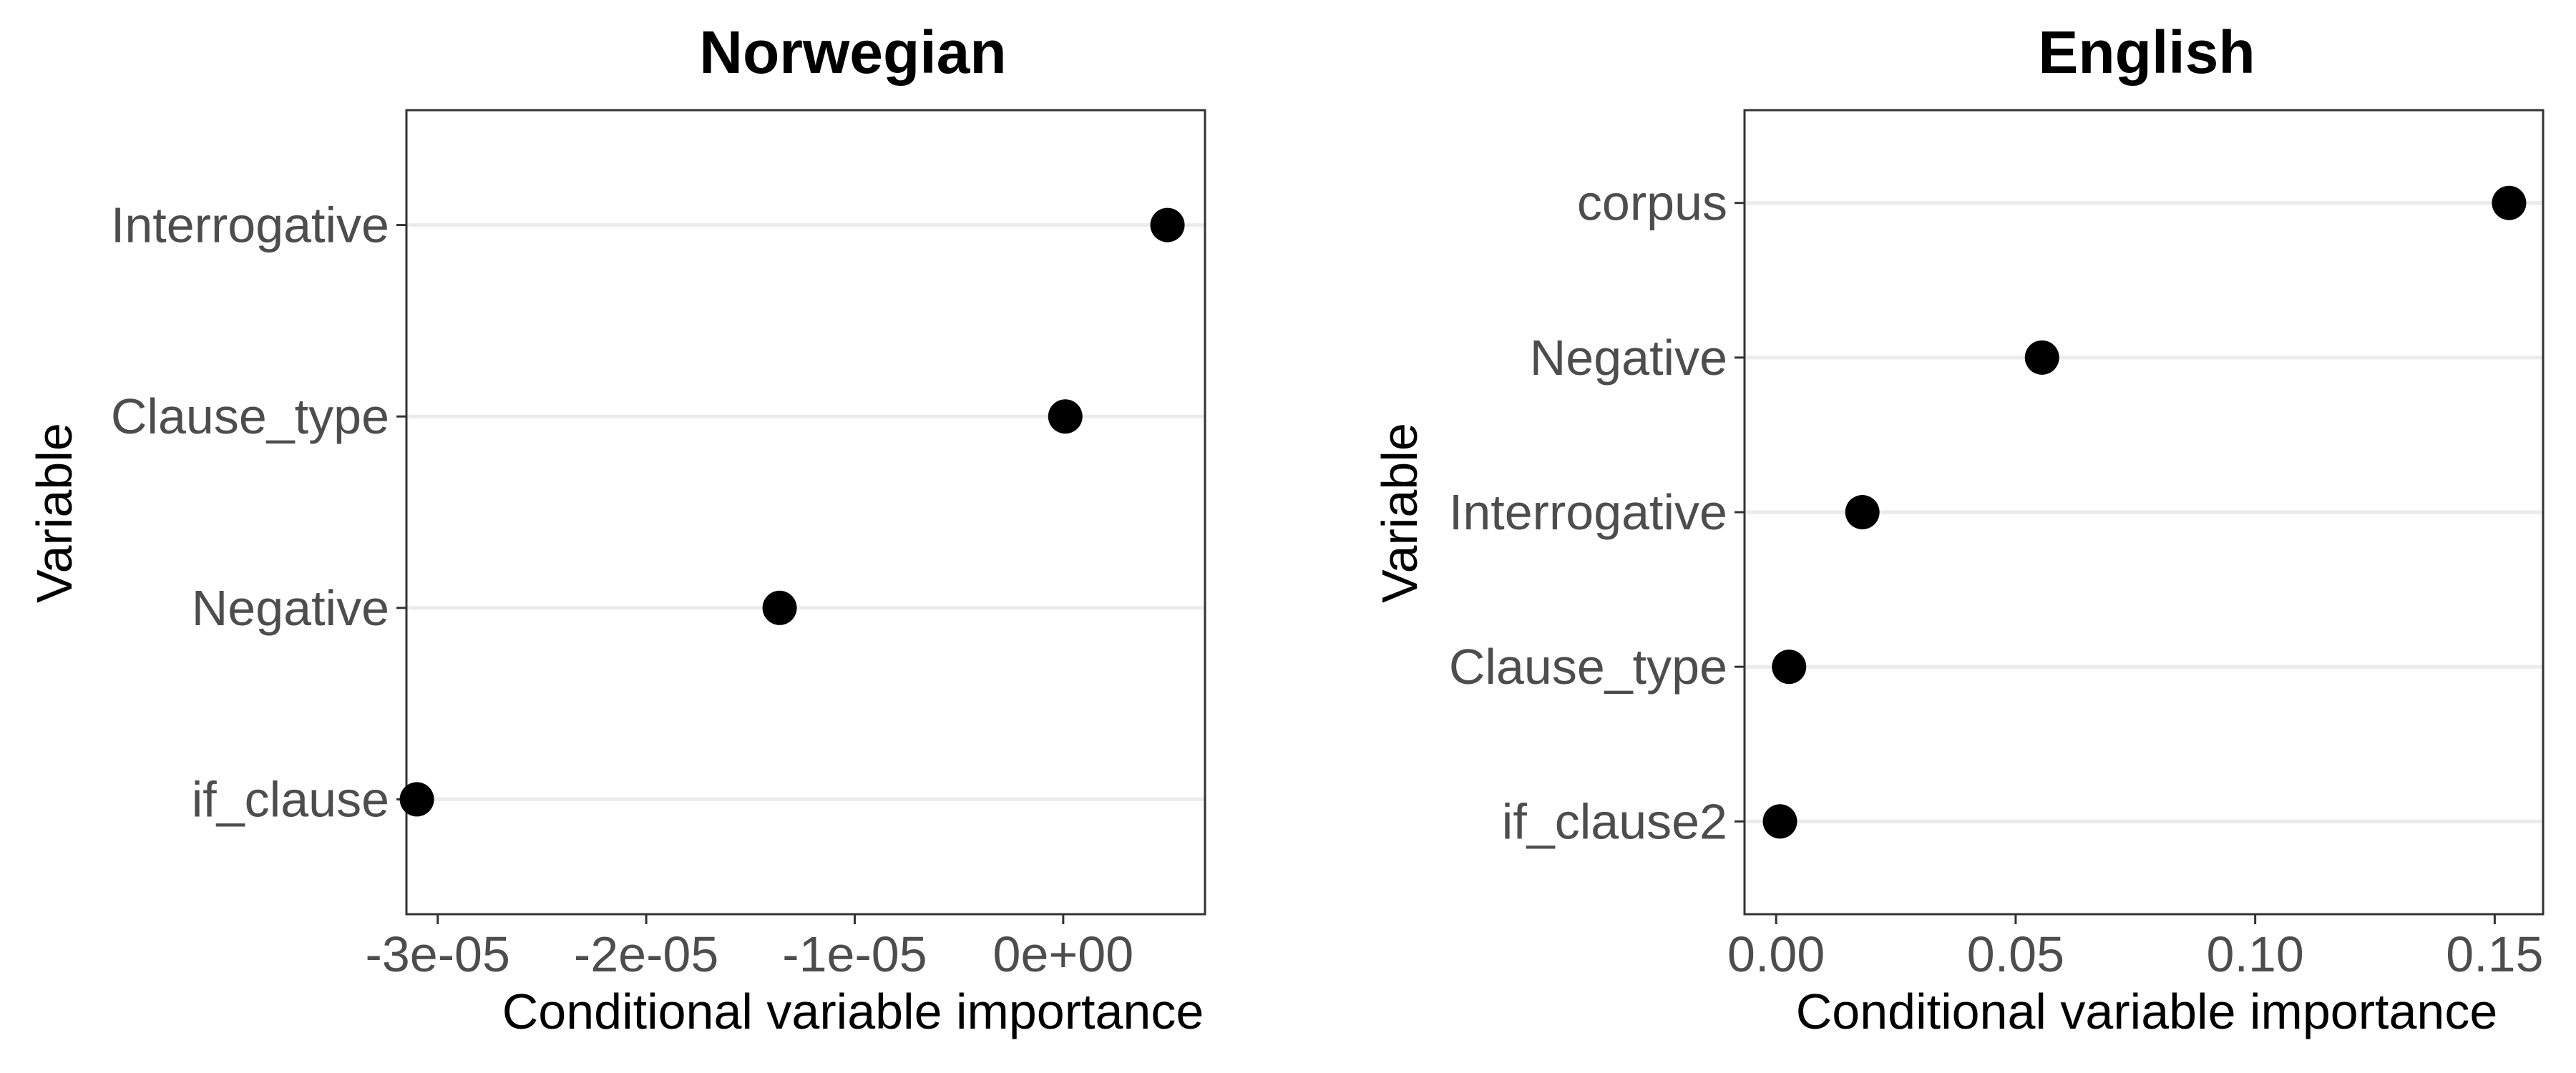 The width and height of the screenshot is (2576, 1073). What do you see at coordinates (2494, 954) in the screenshot?
I see `x-tick-label-0-15: 0.15` at bounding box center [2494, 954].